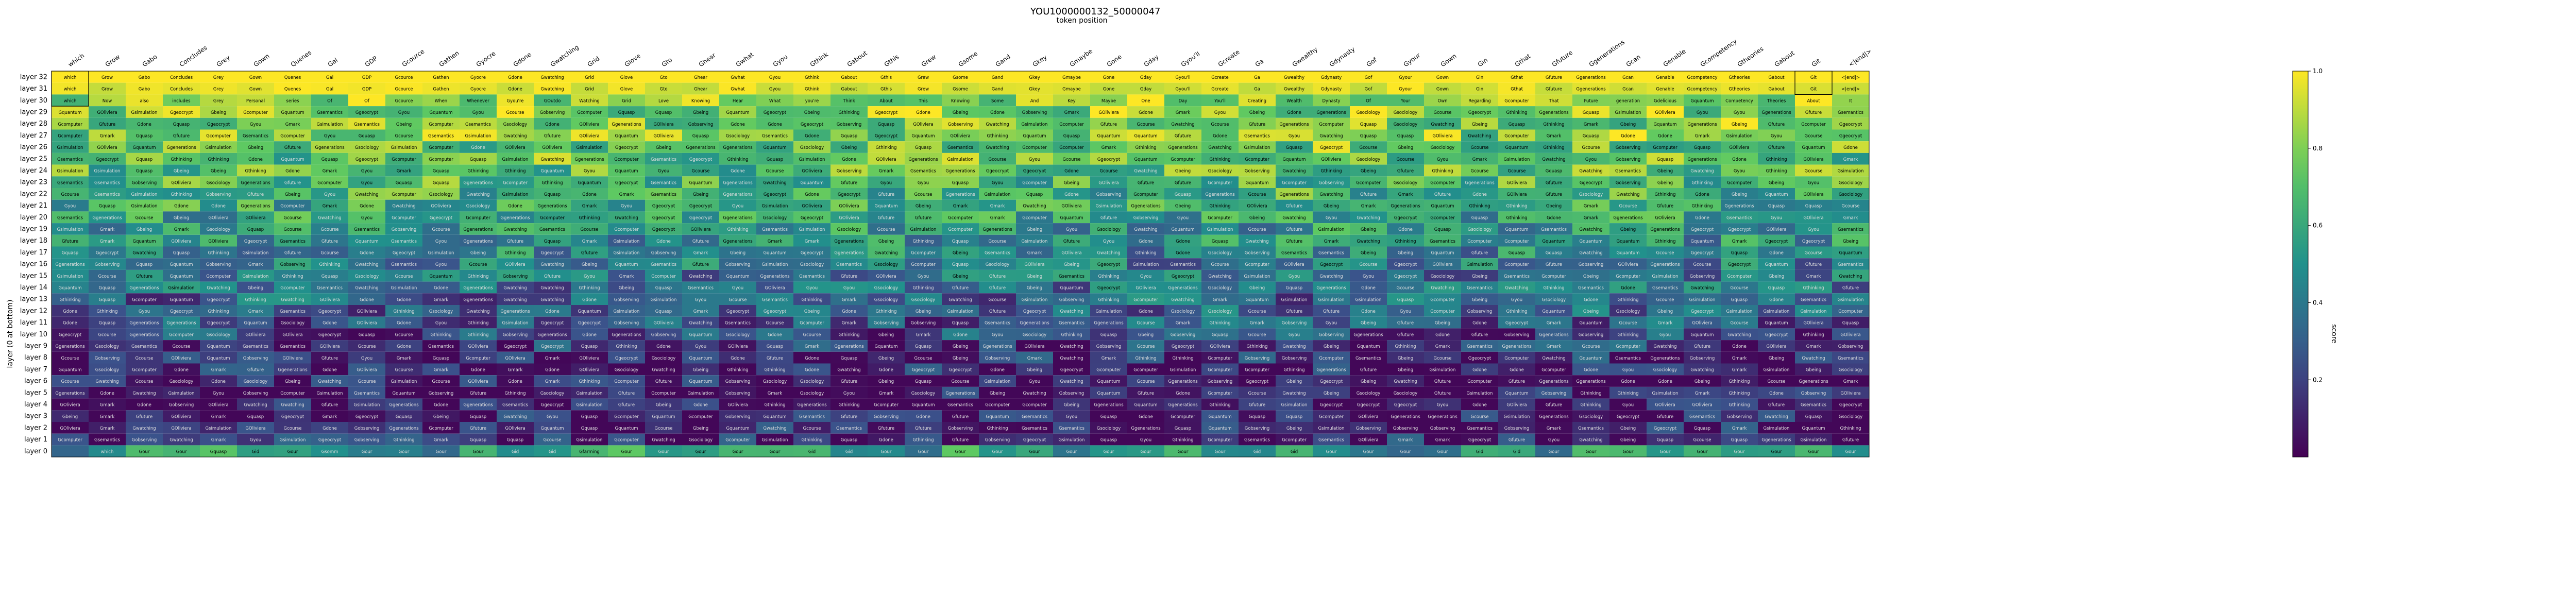 The width and height of the screenshot is (2576, 595). What do you see at coordinates (1479, 451) in the screenshot?
I see `cell-token-label: Gid` at bounding box center [1479, 451].